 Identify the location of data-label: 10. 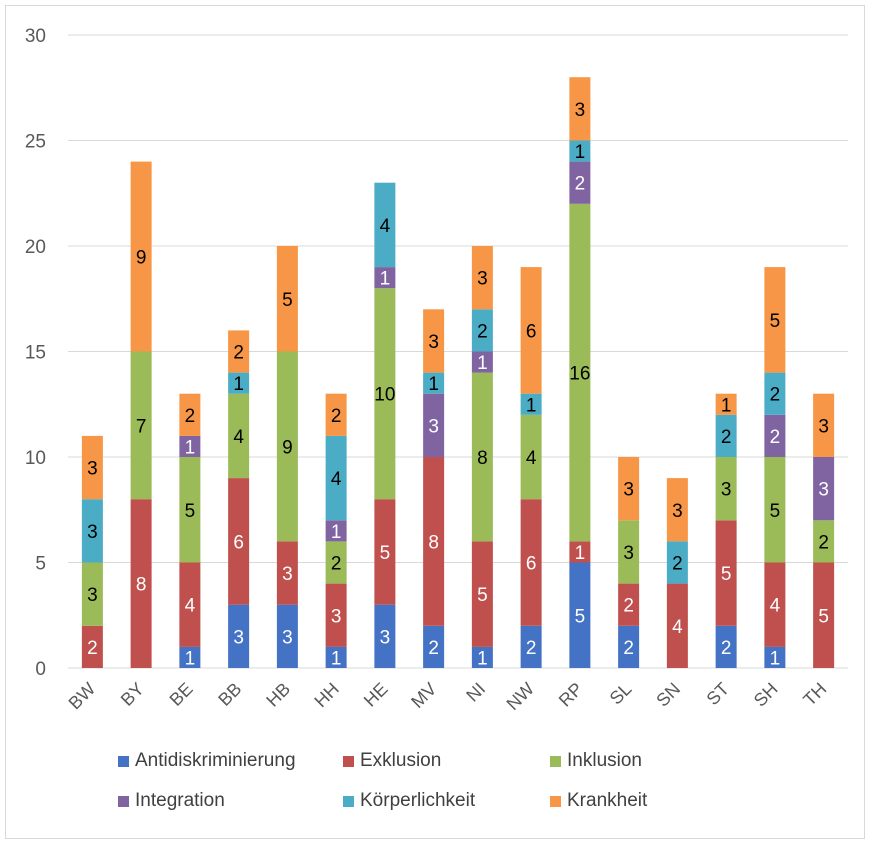
(384, 395).